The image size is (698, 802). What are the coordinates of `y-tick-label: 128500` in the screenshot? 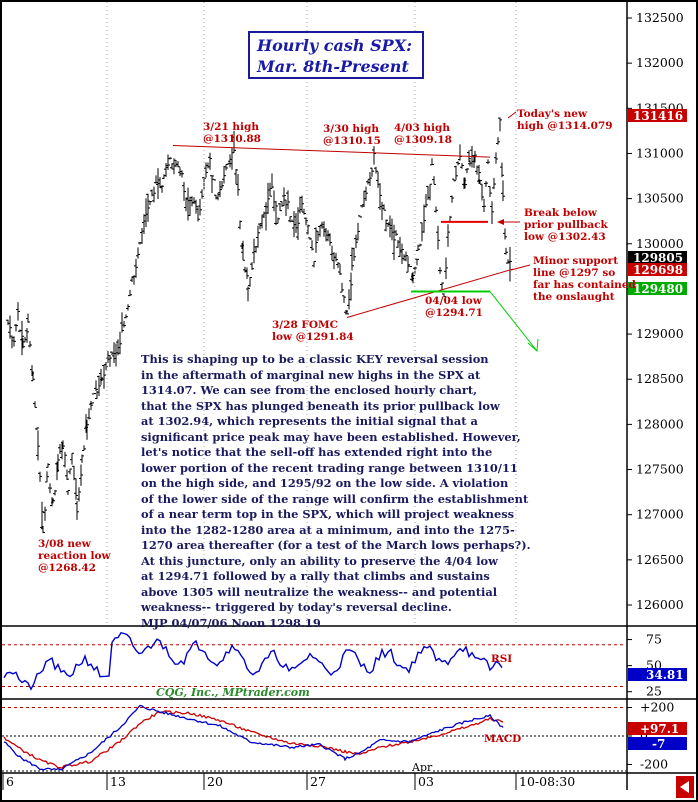 It's located at (660, 378).